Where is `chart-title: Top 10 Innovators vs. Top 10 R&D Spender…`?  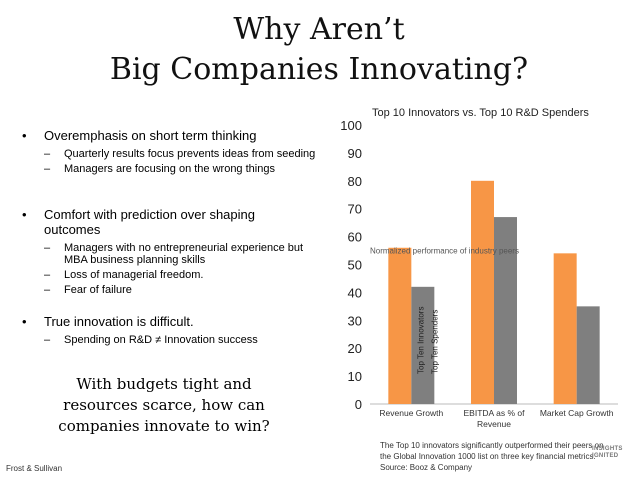 chart-title: Top 10 Innovators vs. Top 10 R&D Spender… is located at coordinates (480, 113).